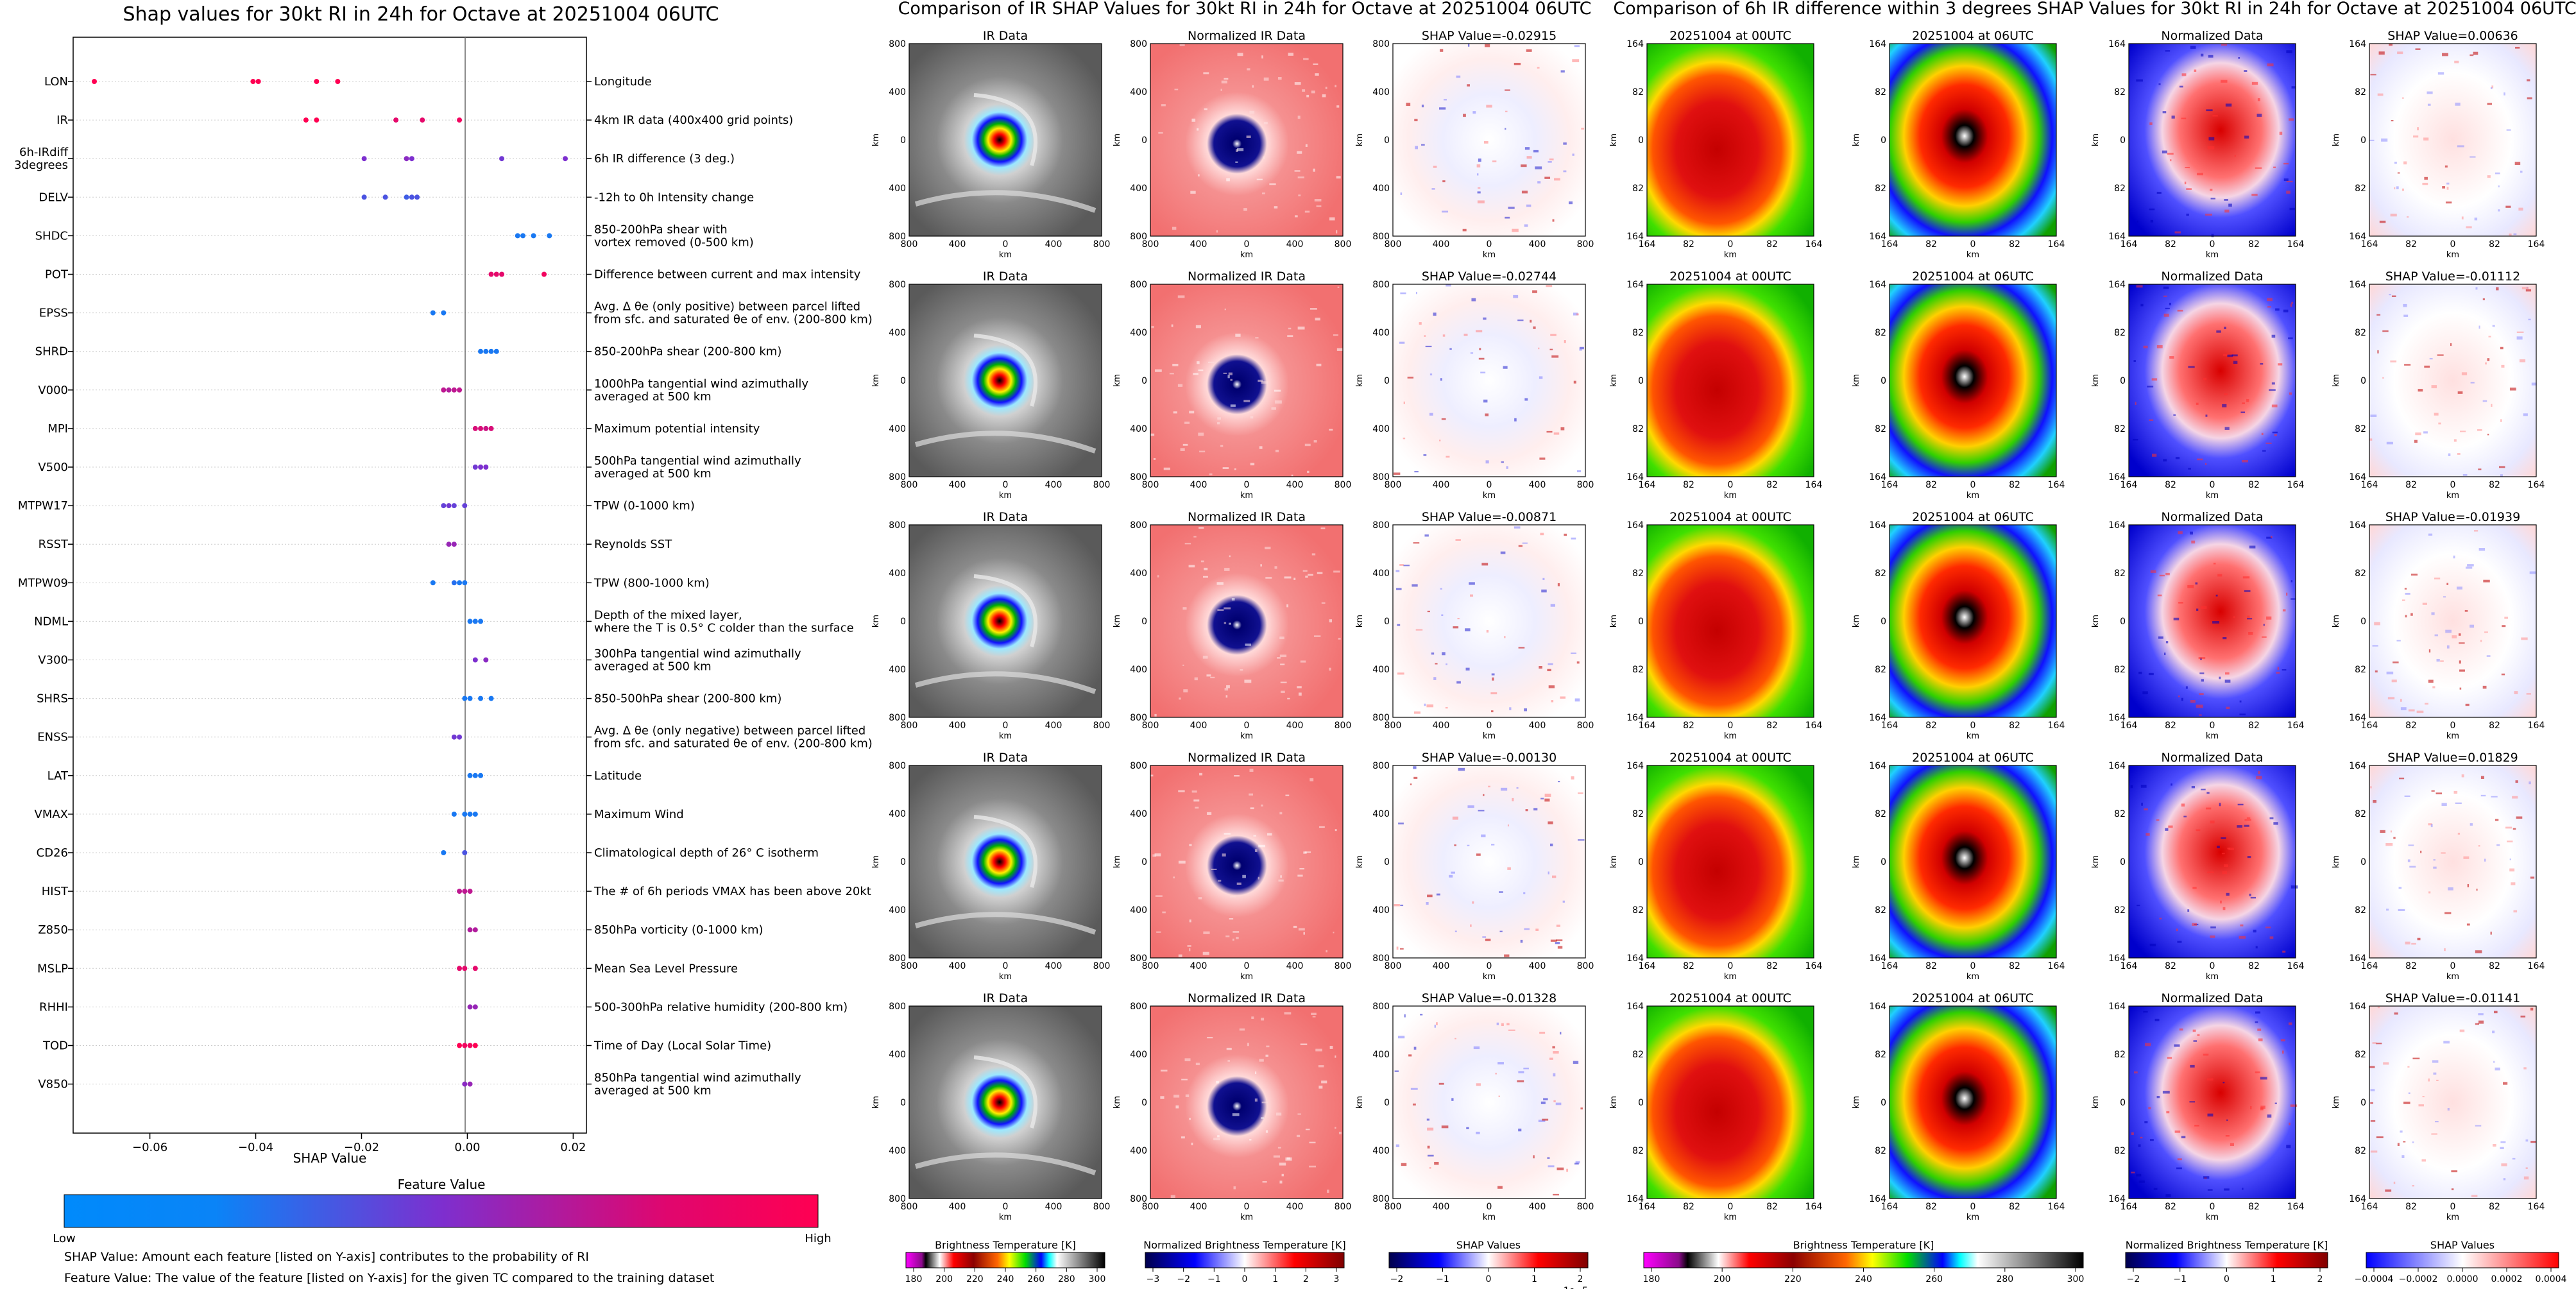  I want to click on shap-feature-desc: Latitude, so click(618, 776).